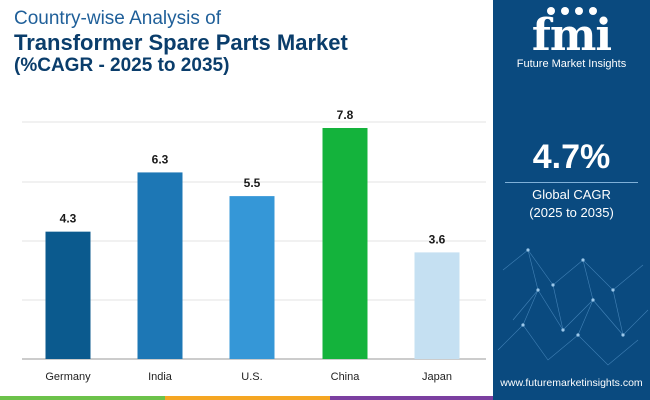 The image size is (650, 400). I want to click on bar-india, so click(160, 265).